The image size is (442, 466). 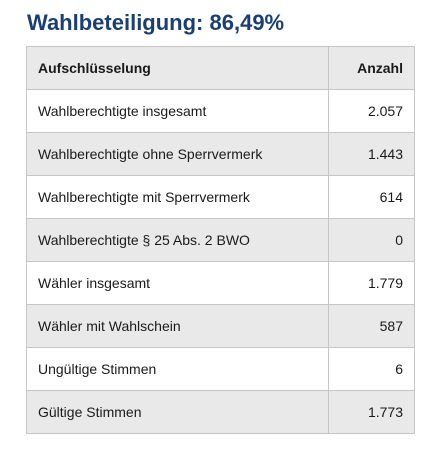 What do you see at coordinates (371, 283) in the screenshot?
I see `row-count: 1.779` at bounding box center [371, 283].